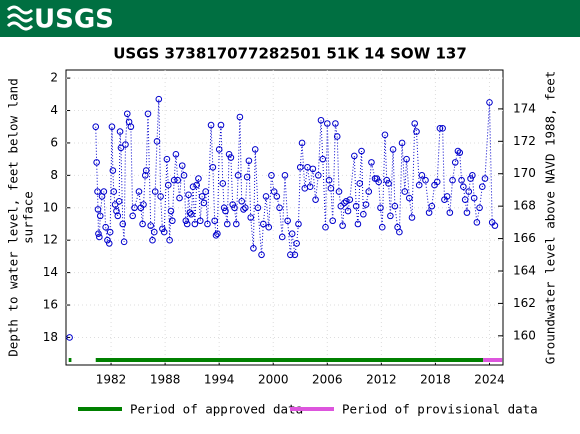  I want to click on y2-tick-label: 162, so click(524, 303).